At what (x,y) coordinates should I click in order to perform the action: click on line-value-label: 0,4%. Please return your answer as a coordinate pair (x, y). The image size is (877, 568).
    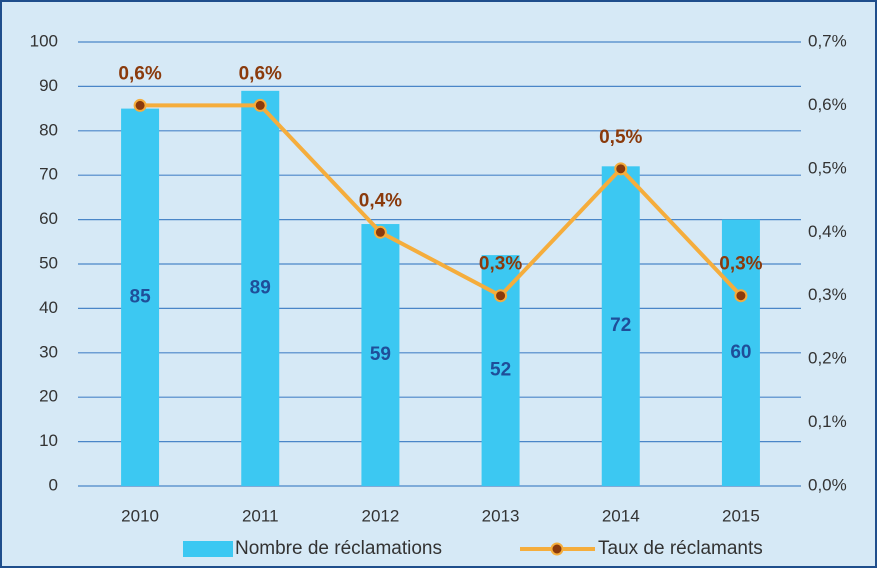
    Looking at the image, I should click on (380, 200).